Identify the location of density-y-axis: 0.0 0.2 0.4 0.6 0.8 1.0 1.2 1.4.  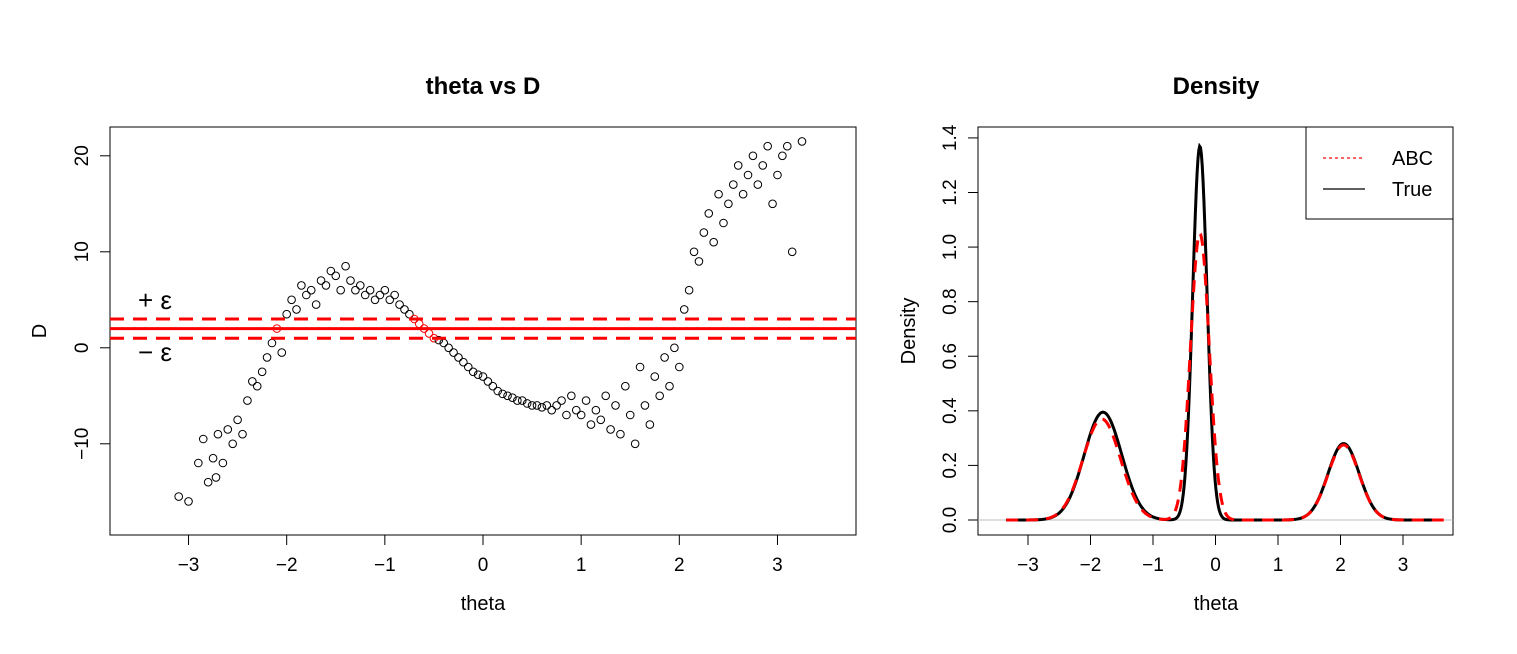
(959, 328).